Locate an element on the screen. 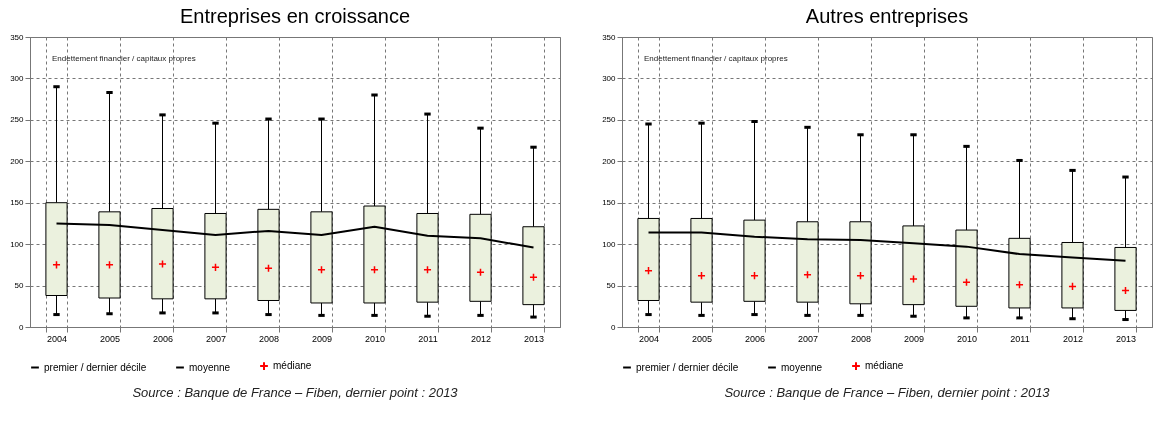 This screenshot has height=438, width=1170. chart-title: Entreprises en croissance is located at coordinates (295, 16).